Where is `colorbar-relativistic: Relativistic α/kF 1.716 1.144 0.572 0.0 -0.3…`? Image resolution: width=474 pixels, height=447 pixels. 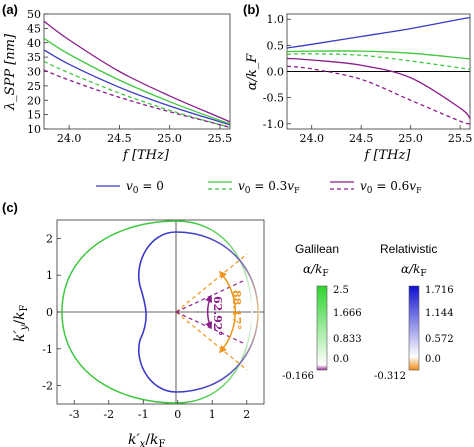
colorbar-relativistic: Relativistic α/kF 1.716 1.144 0.572 0.0 -0.3… is located at coordinates (414, 312).